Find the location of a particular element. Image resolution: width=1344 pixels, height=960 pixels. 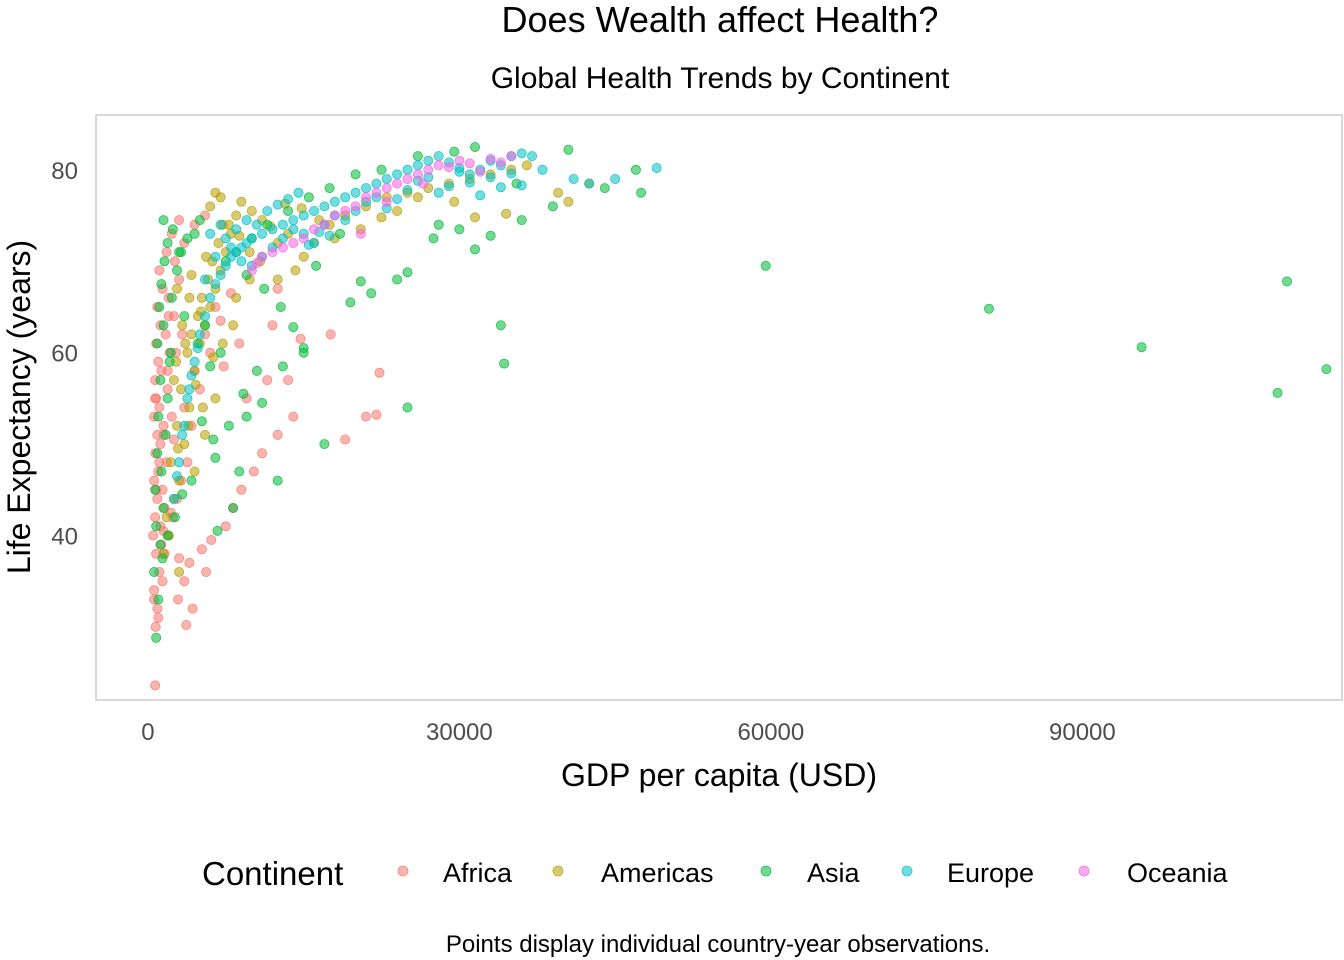

x-tick-label: 0 is located at coordinates (147, 732).